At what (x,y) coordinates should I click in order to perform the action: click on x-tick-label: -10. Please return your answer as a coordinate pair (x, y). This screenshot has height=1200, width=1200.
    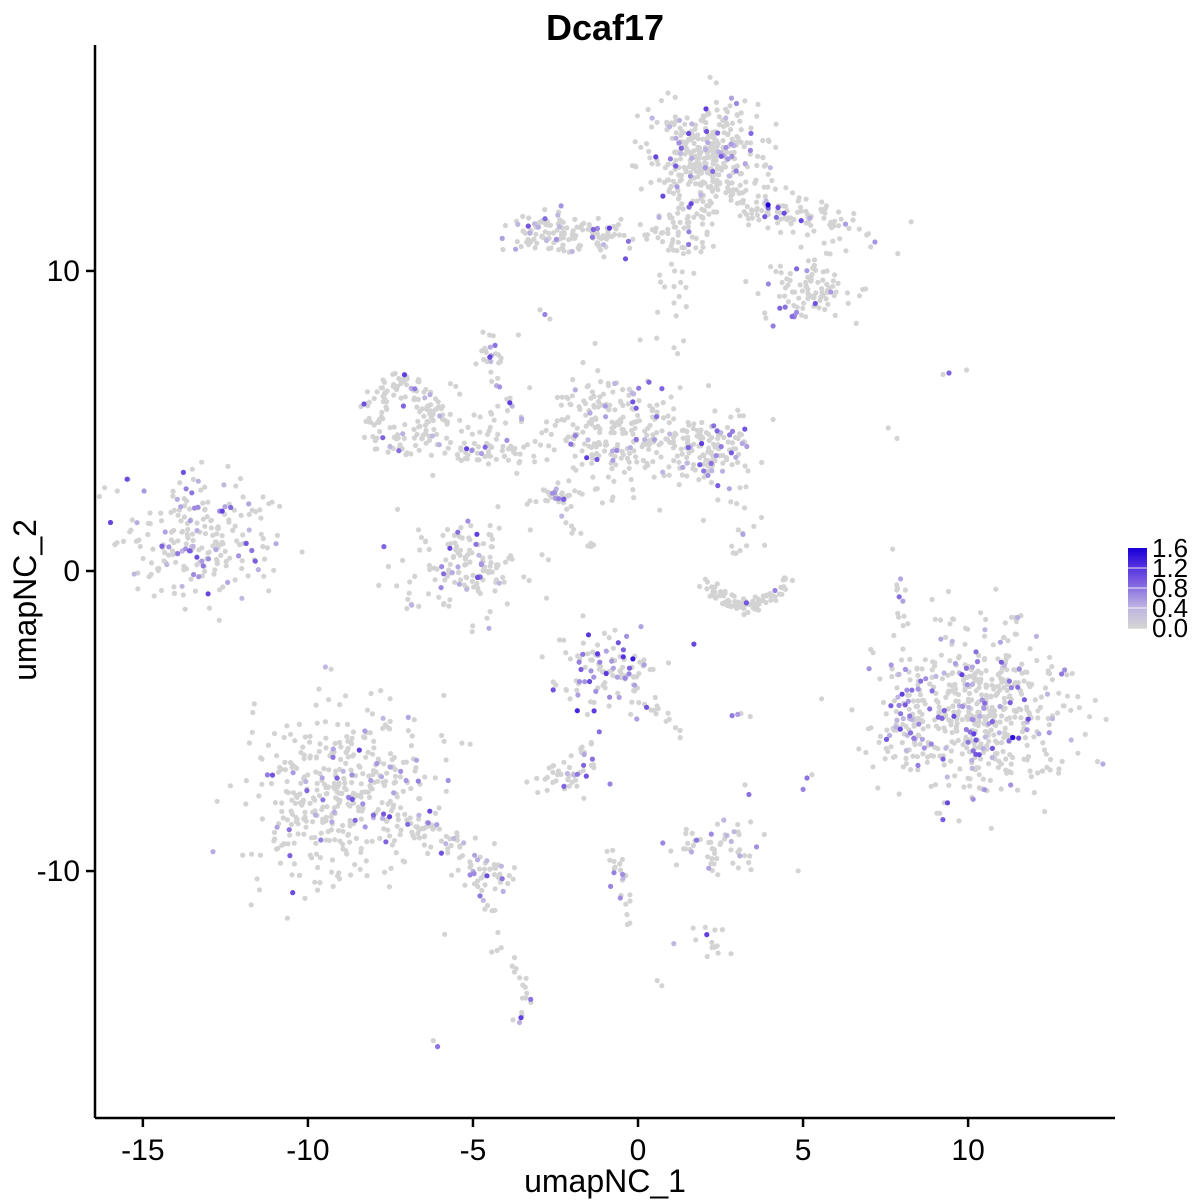
    Looking at the image, I should click on (307, 1150).